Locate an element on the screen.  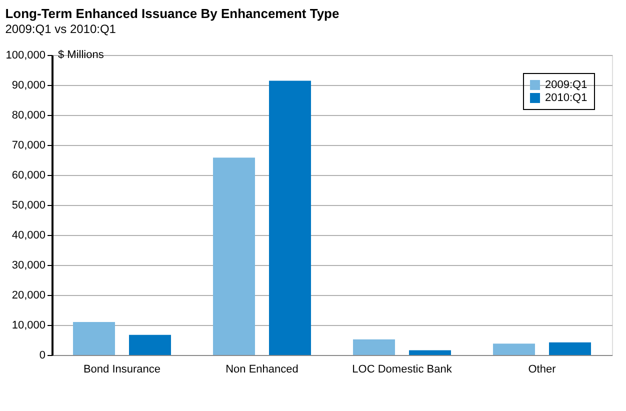
x-tick-label: Non Enhanced is located at coordinates (262, 370).